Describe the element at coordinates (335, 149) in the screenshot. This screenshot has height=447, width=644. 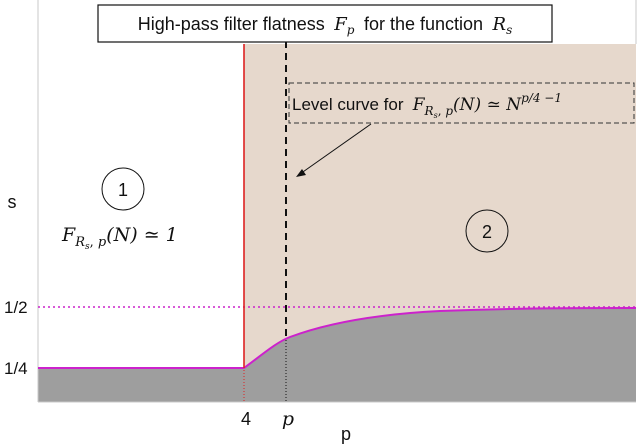
I see `level-curve-arrow` at that location.